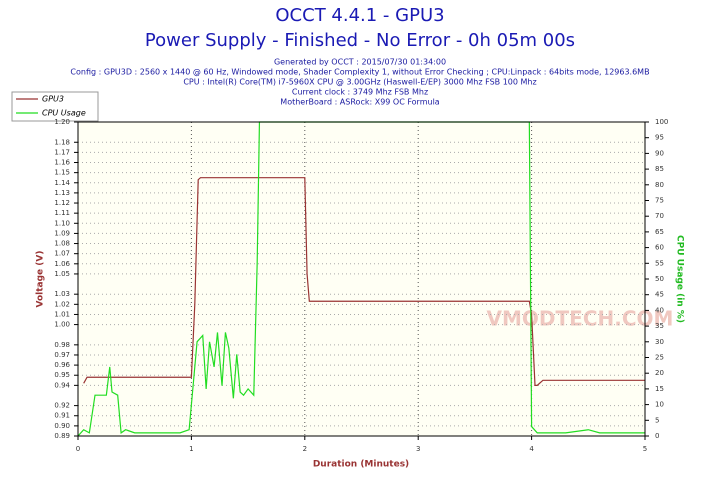  What do you see at coordinates (62, 294) in the screenshot?
I see `y-tick-label: 1.03` at bounding box center [62, 294].